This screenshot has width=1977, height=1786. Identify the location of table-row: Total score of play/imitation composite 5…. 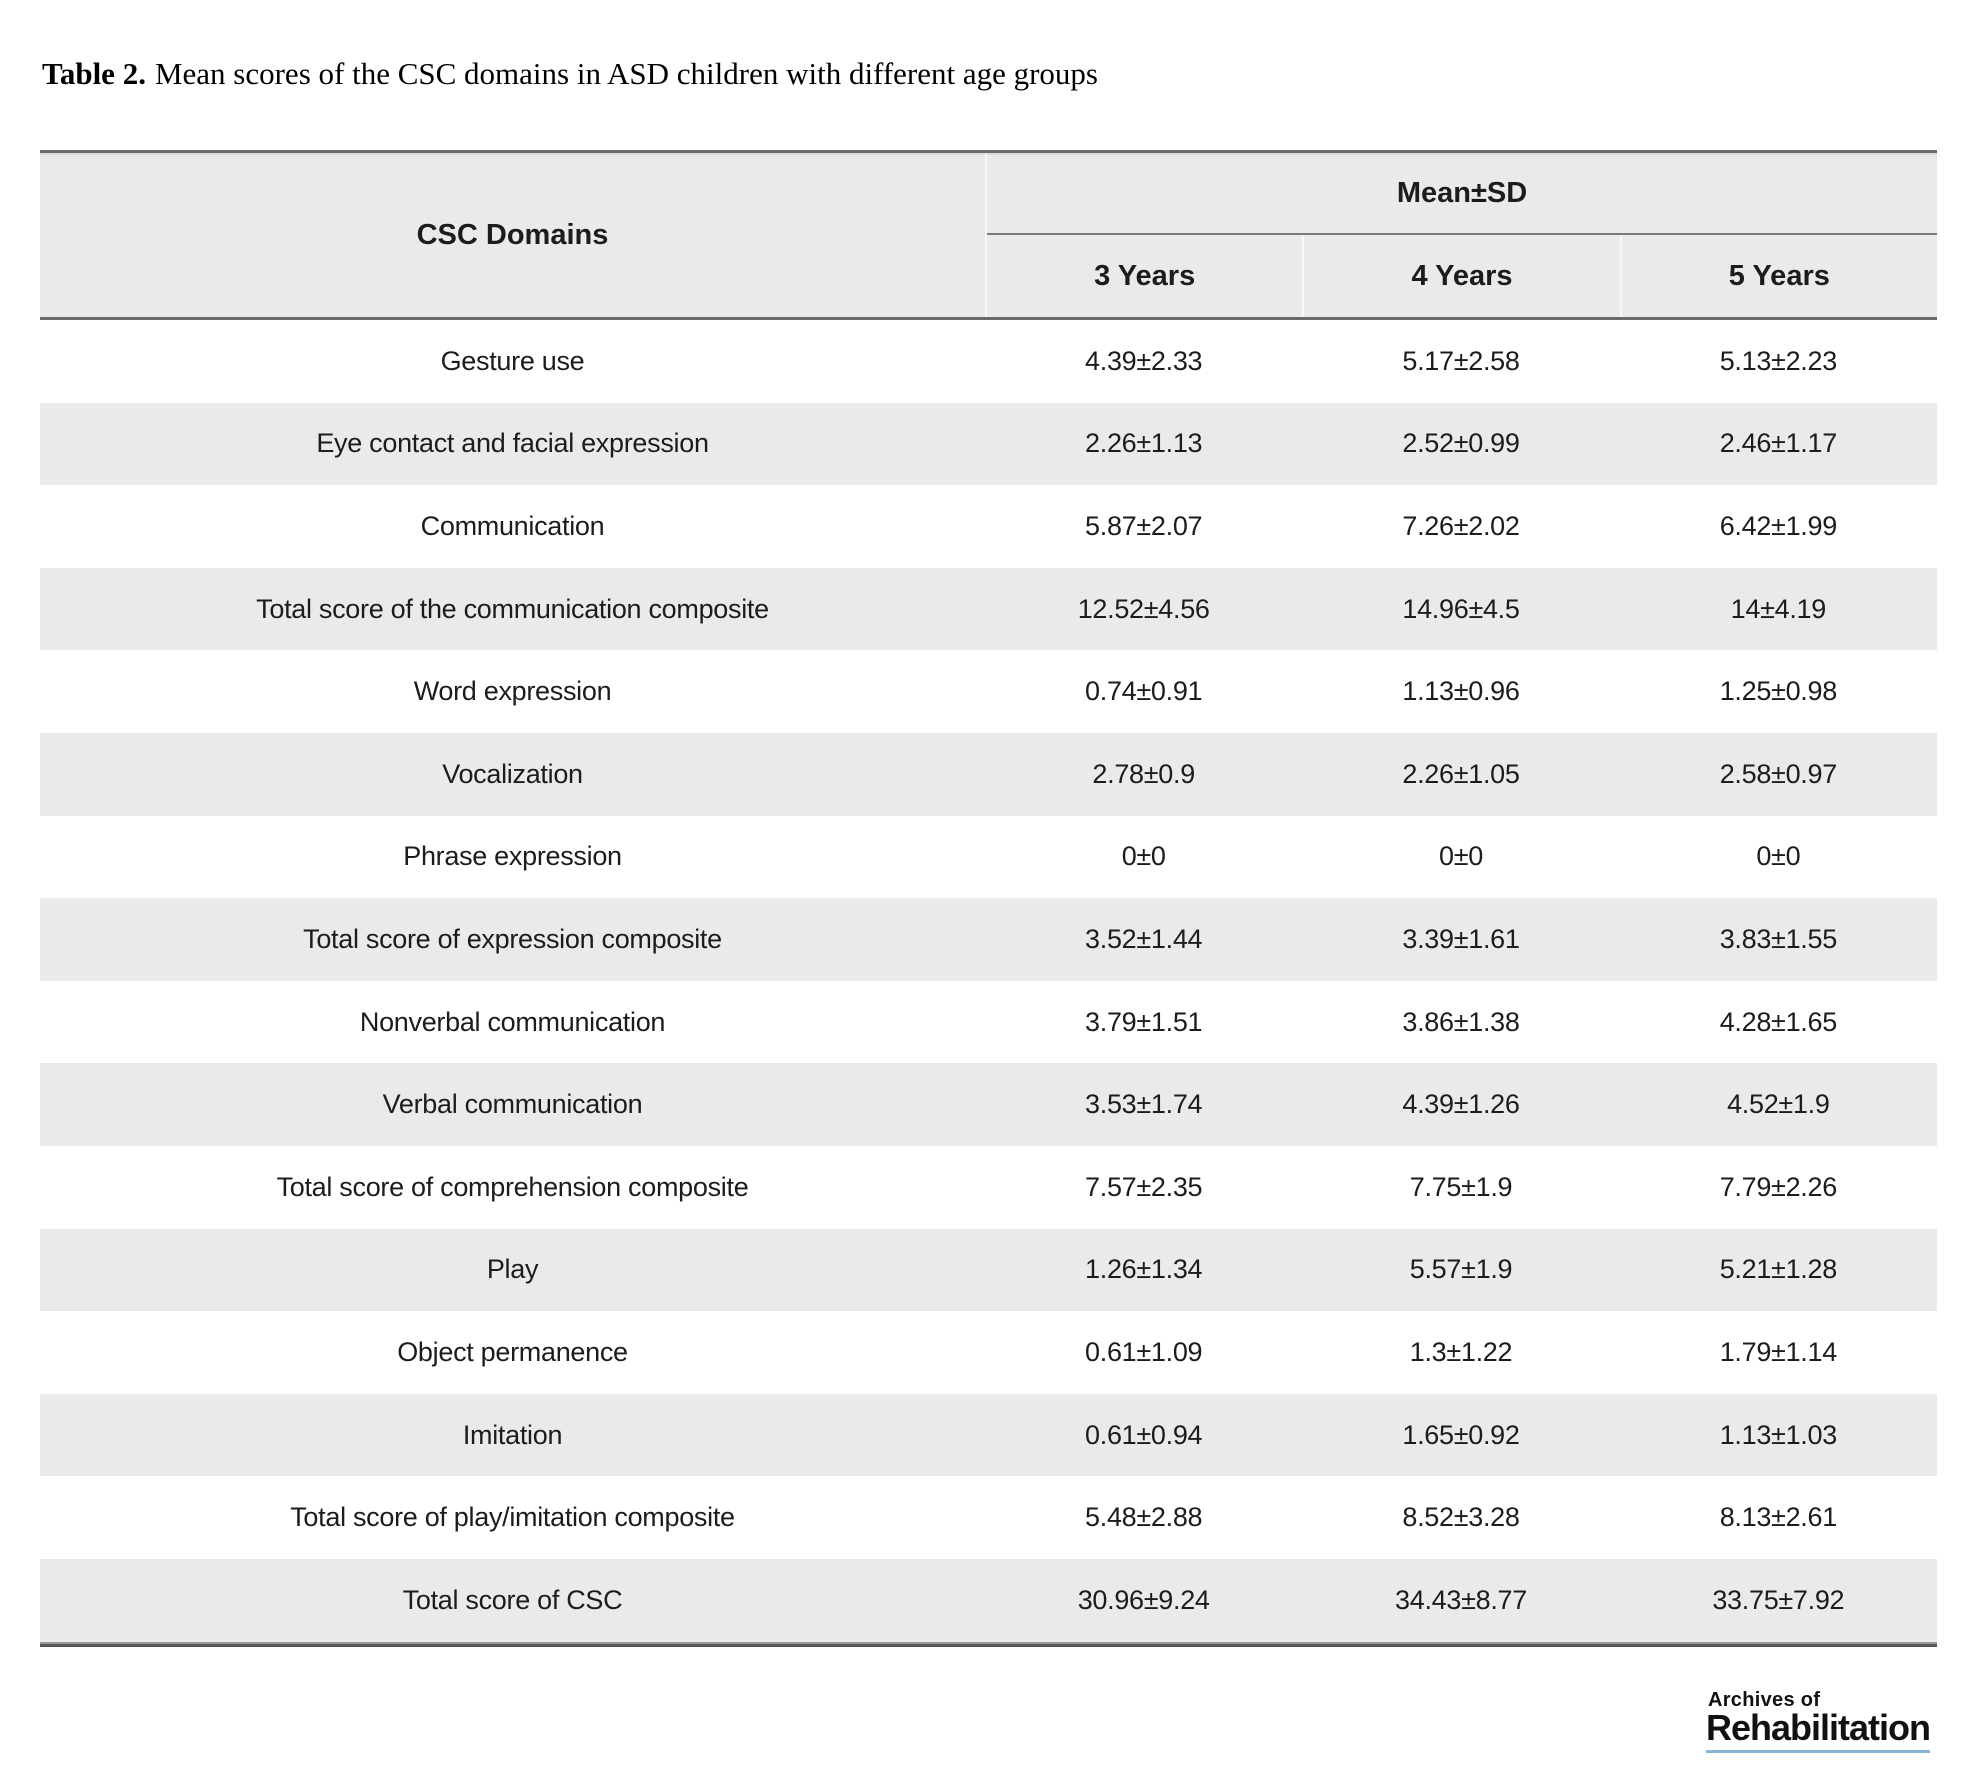
(988, 1517).